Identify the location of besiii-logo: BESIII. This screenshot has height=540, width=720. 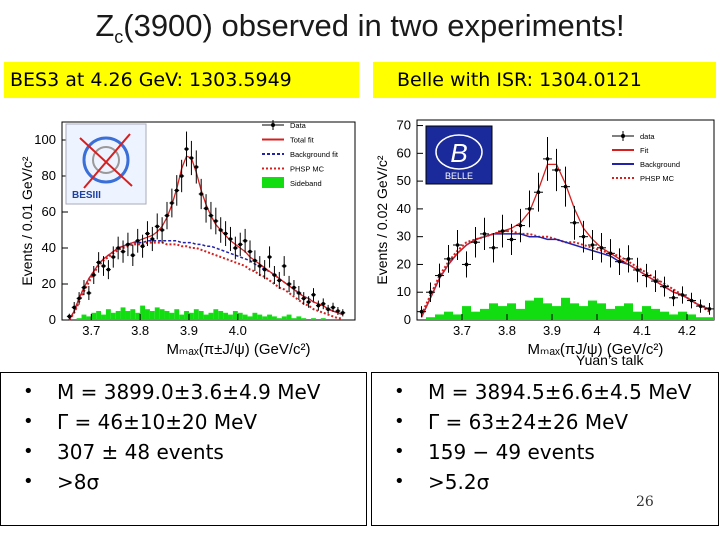
(106, 164).